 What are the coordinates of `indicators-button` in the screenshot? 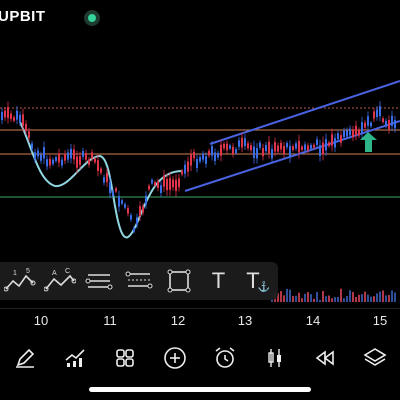 It's located at (75, 358).